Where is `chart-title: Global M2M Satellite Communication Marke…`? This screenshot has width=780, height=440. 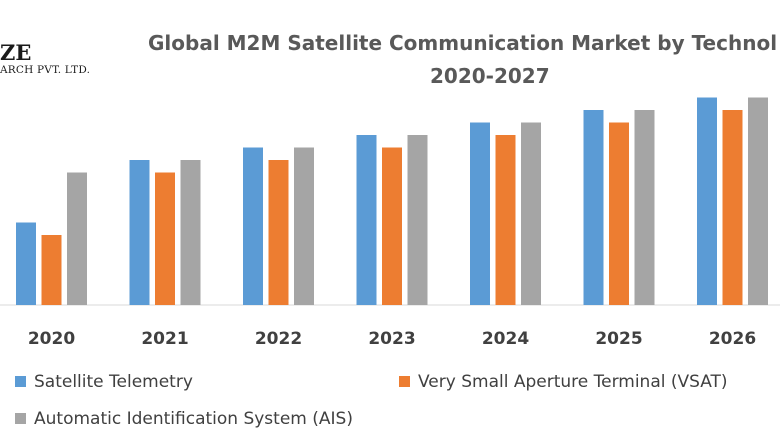
chart-title: Global M2M Satellite Communication Marke… is located at coordinates (463, 43).